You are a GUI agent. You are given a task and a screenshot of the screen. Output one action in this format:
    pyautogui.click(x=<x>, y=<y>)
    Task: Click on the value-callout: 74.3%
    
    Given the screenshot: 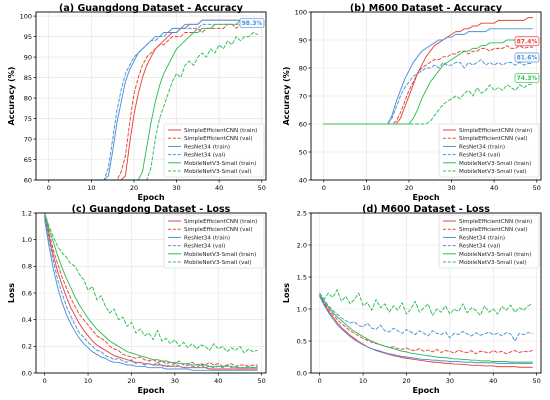 What is the action you would take?
    pyautogui.click(x=527, y=78)
    